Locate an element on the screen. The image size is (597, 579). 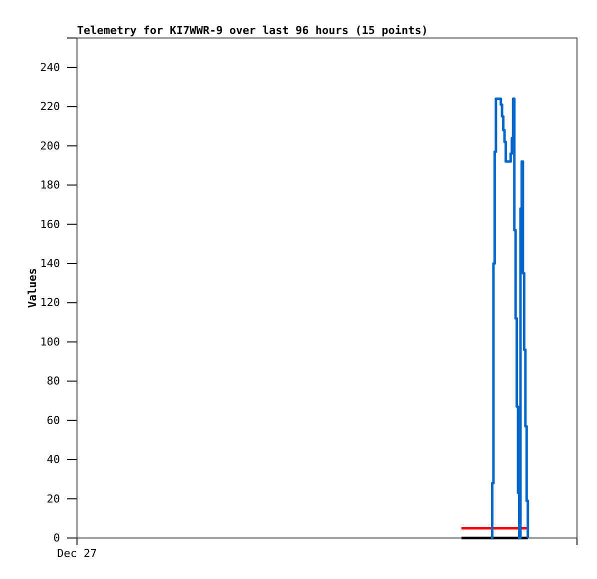
y-tick-label: 200 is located at coordinates (50, 145).